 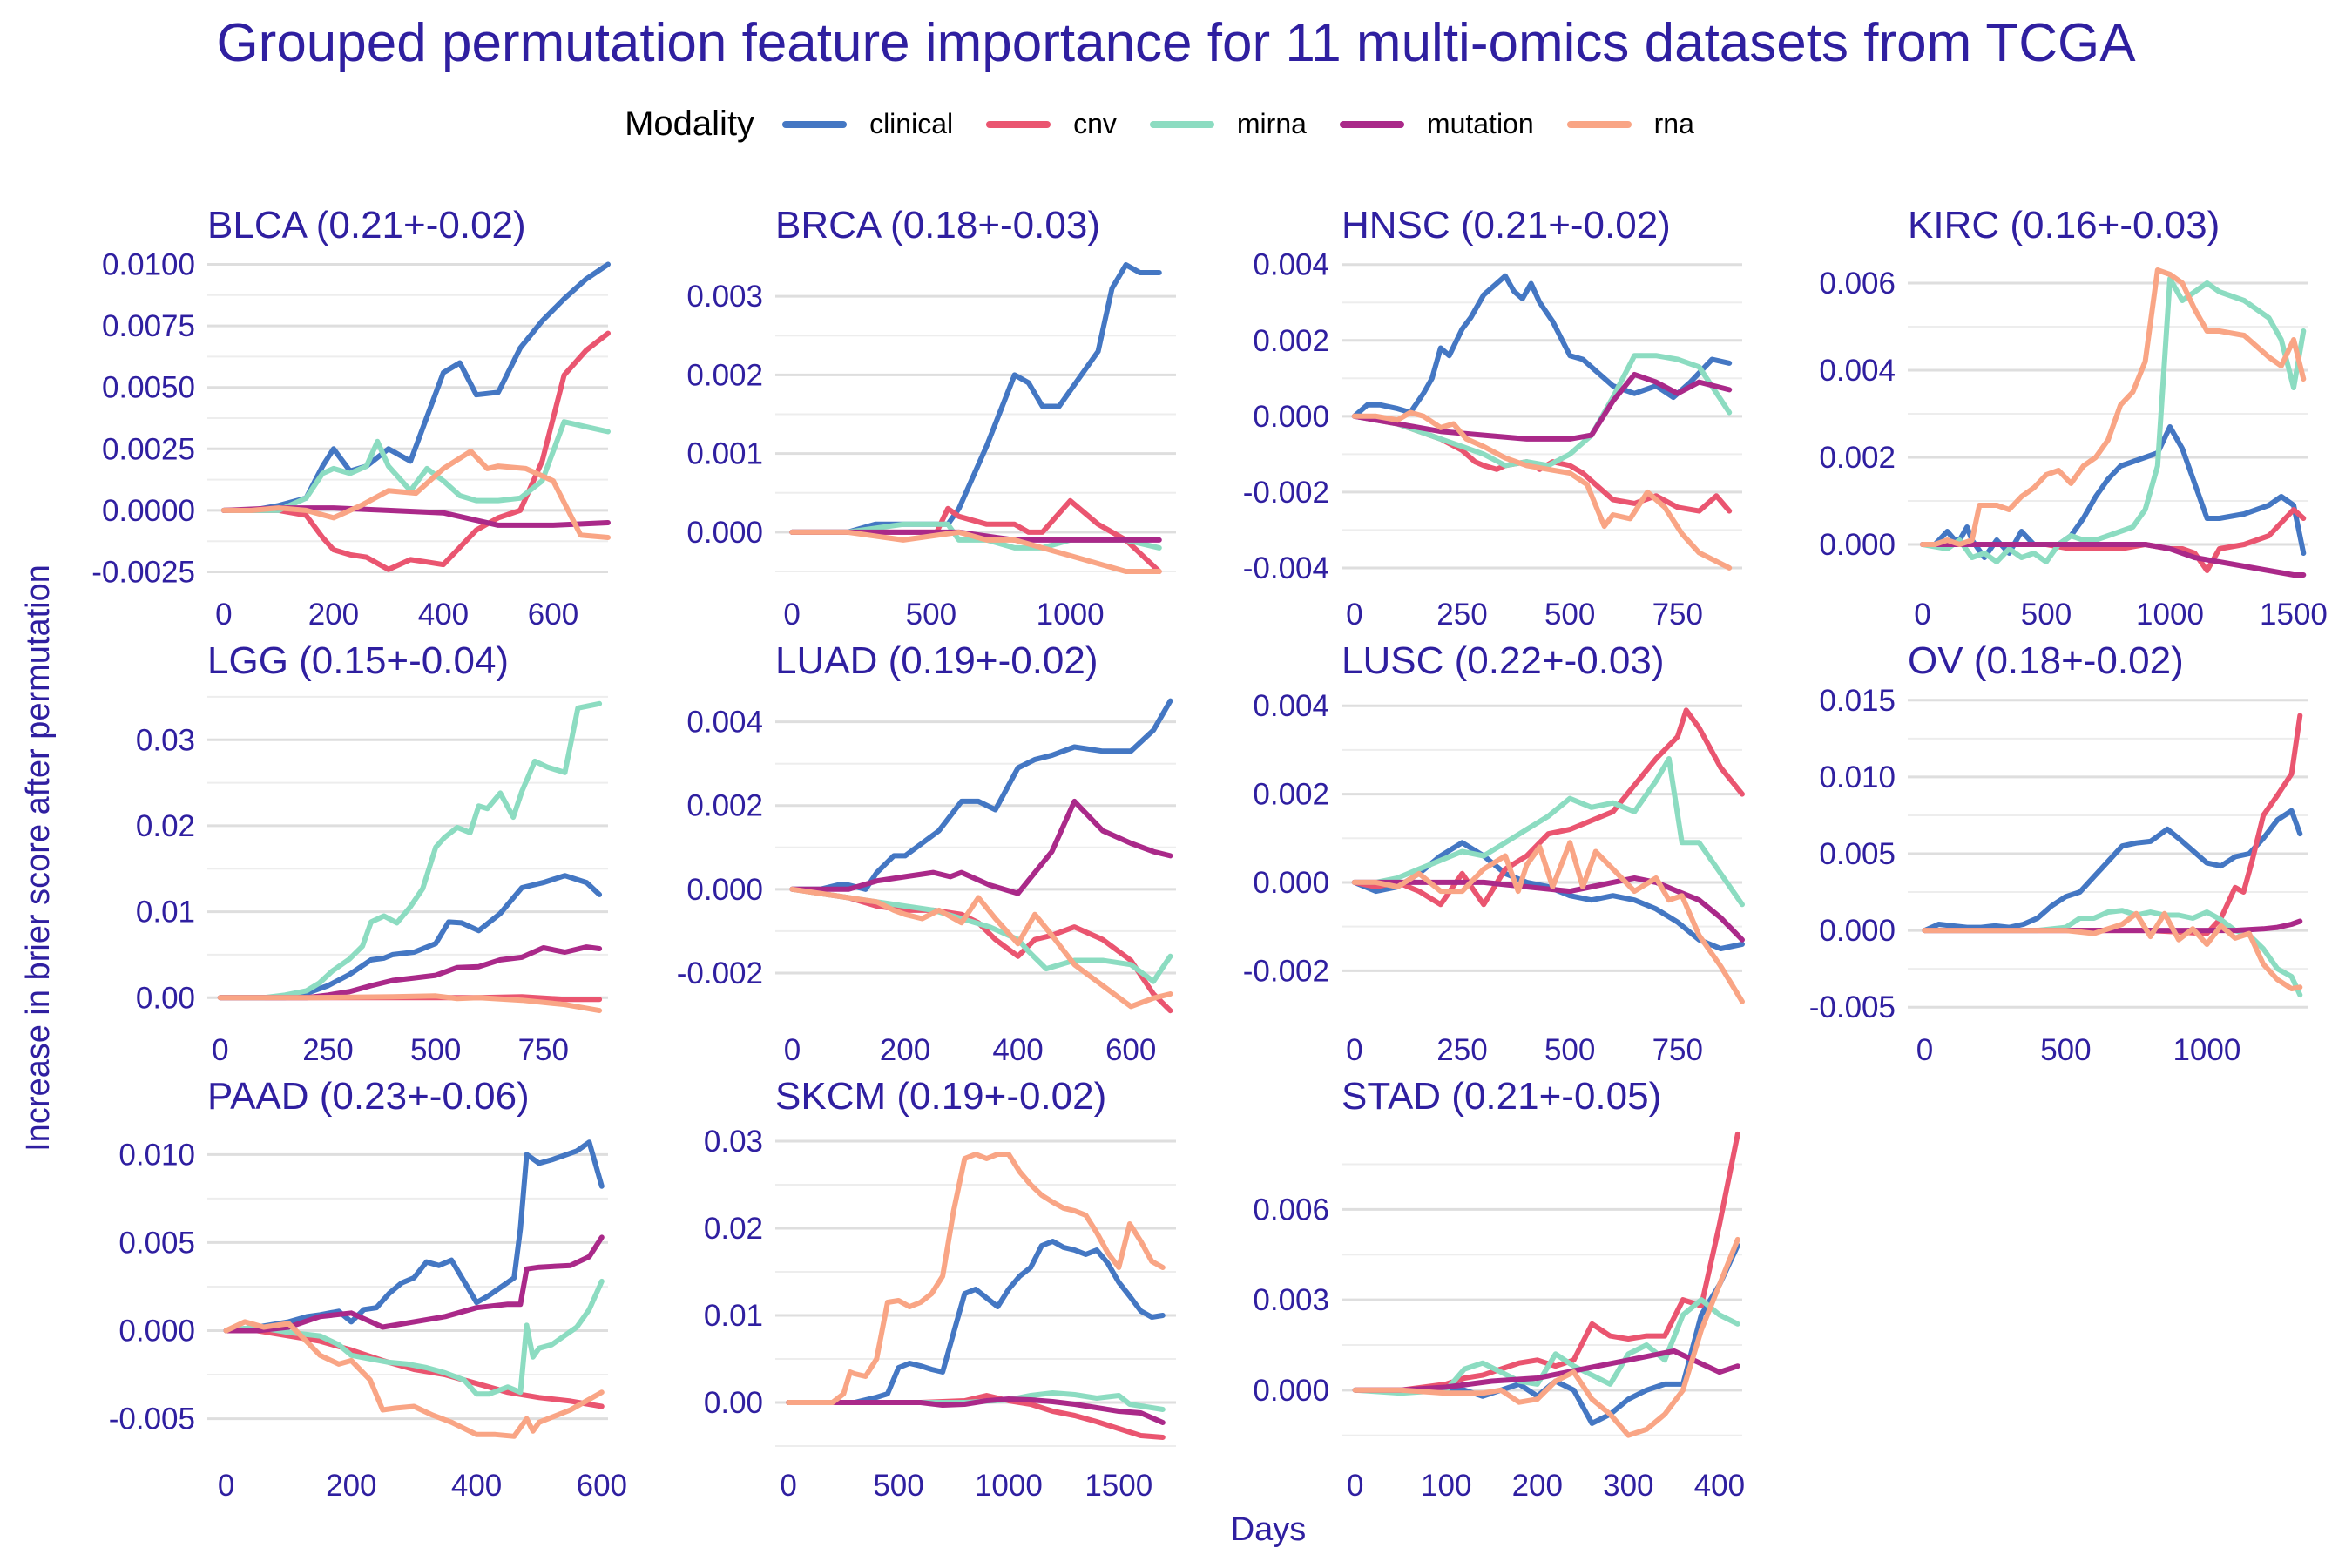 I want to click on legend-label-cnv: cnv, so click(x=1095, y=124).